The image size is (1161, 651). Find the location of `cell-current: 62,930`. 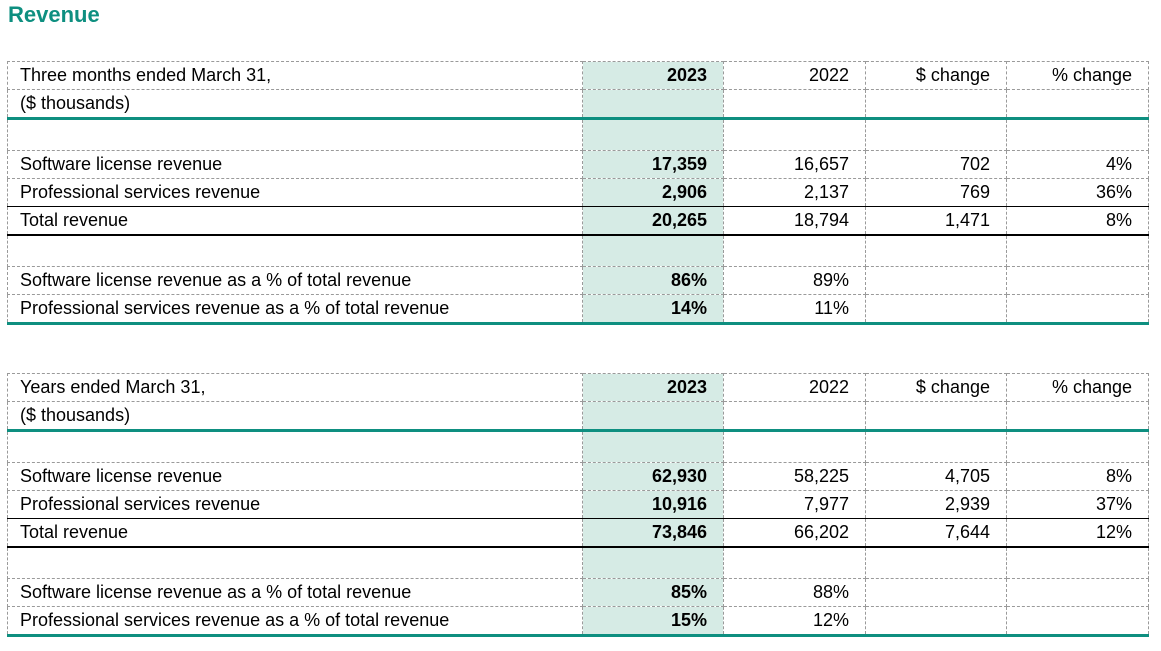

cell-current: 62,930 is located at coordinates (653, 476).